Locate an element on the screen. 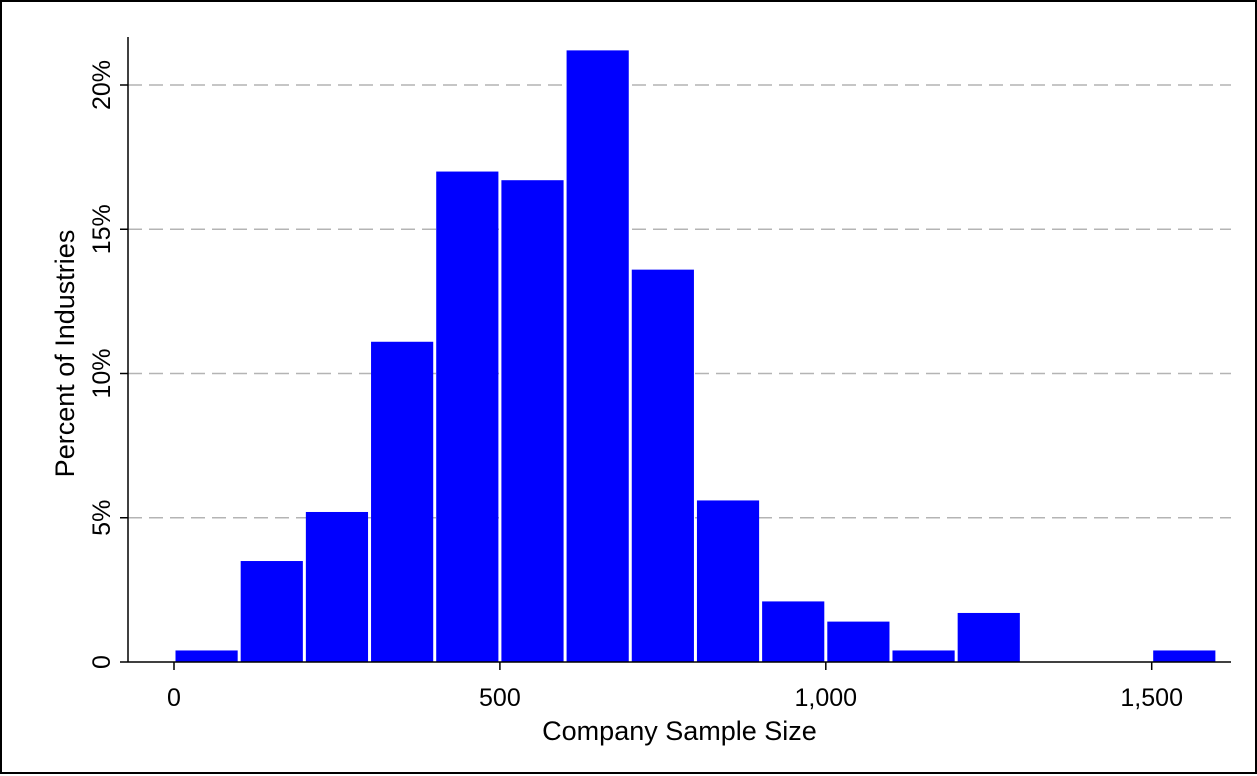  x-axis-label: Company Sample Size is located at coordinates (679, 731).